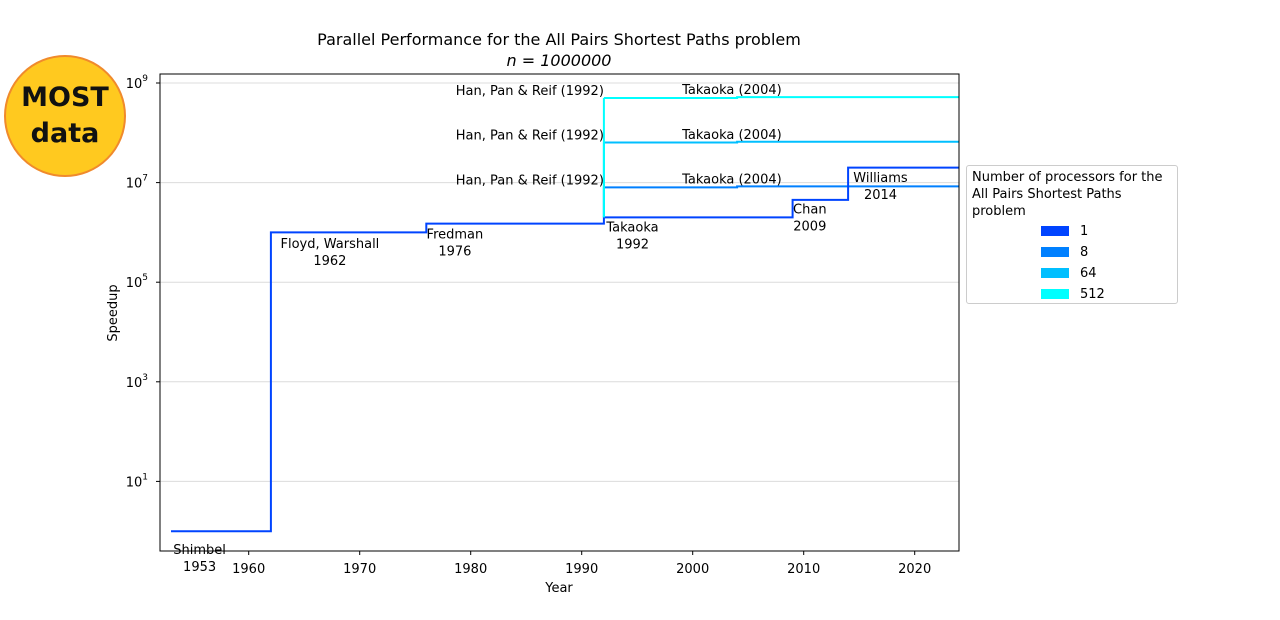  I want to click on y-tick-label: 10⁷, so click(137, 183).